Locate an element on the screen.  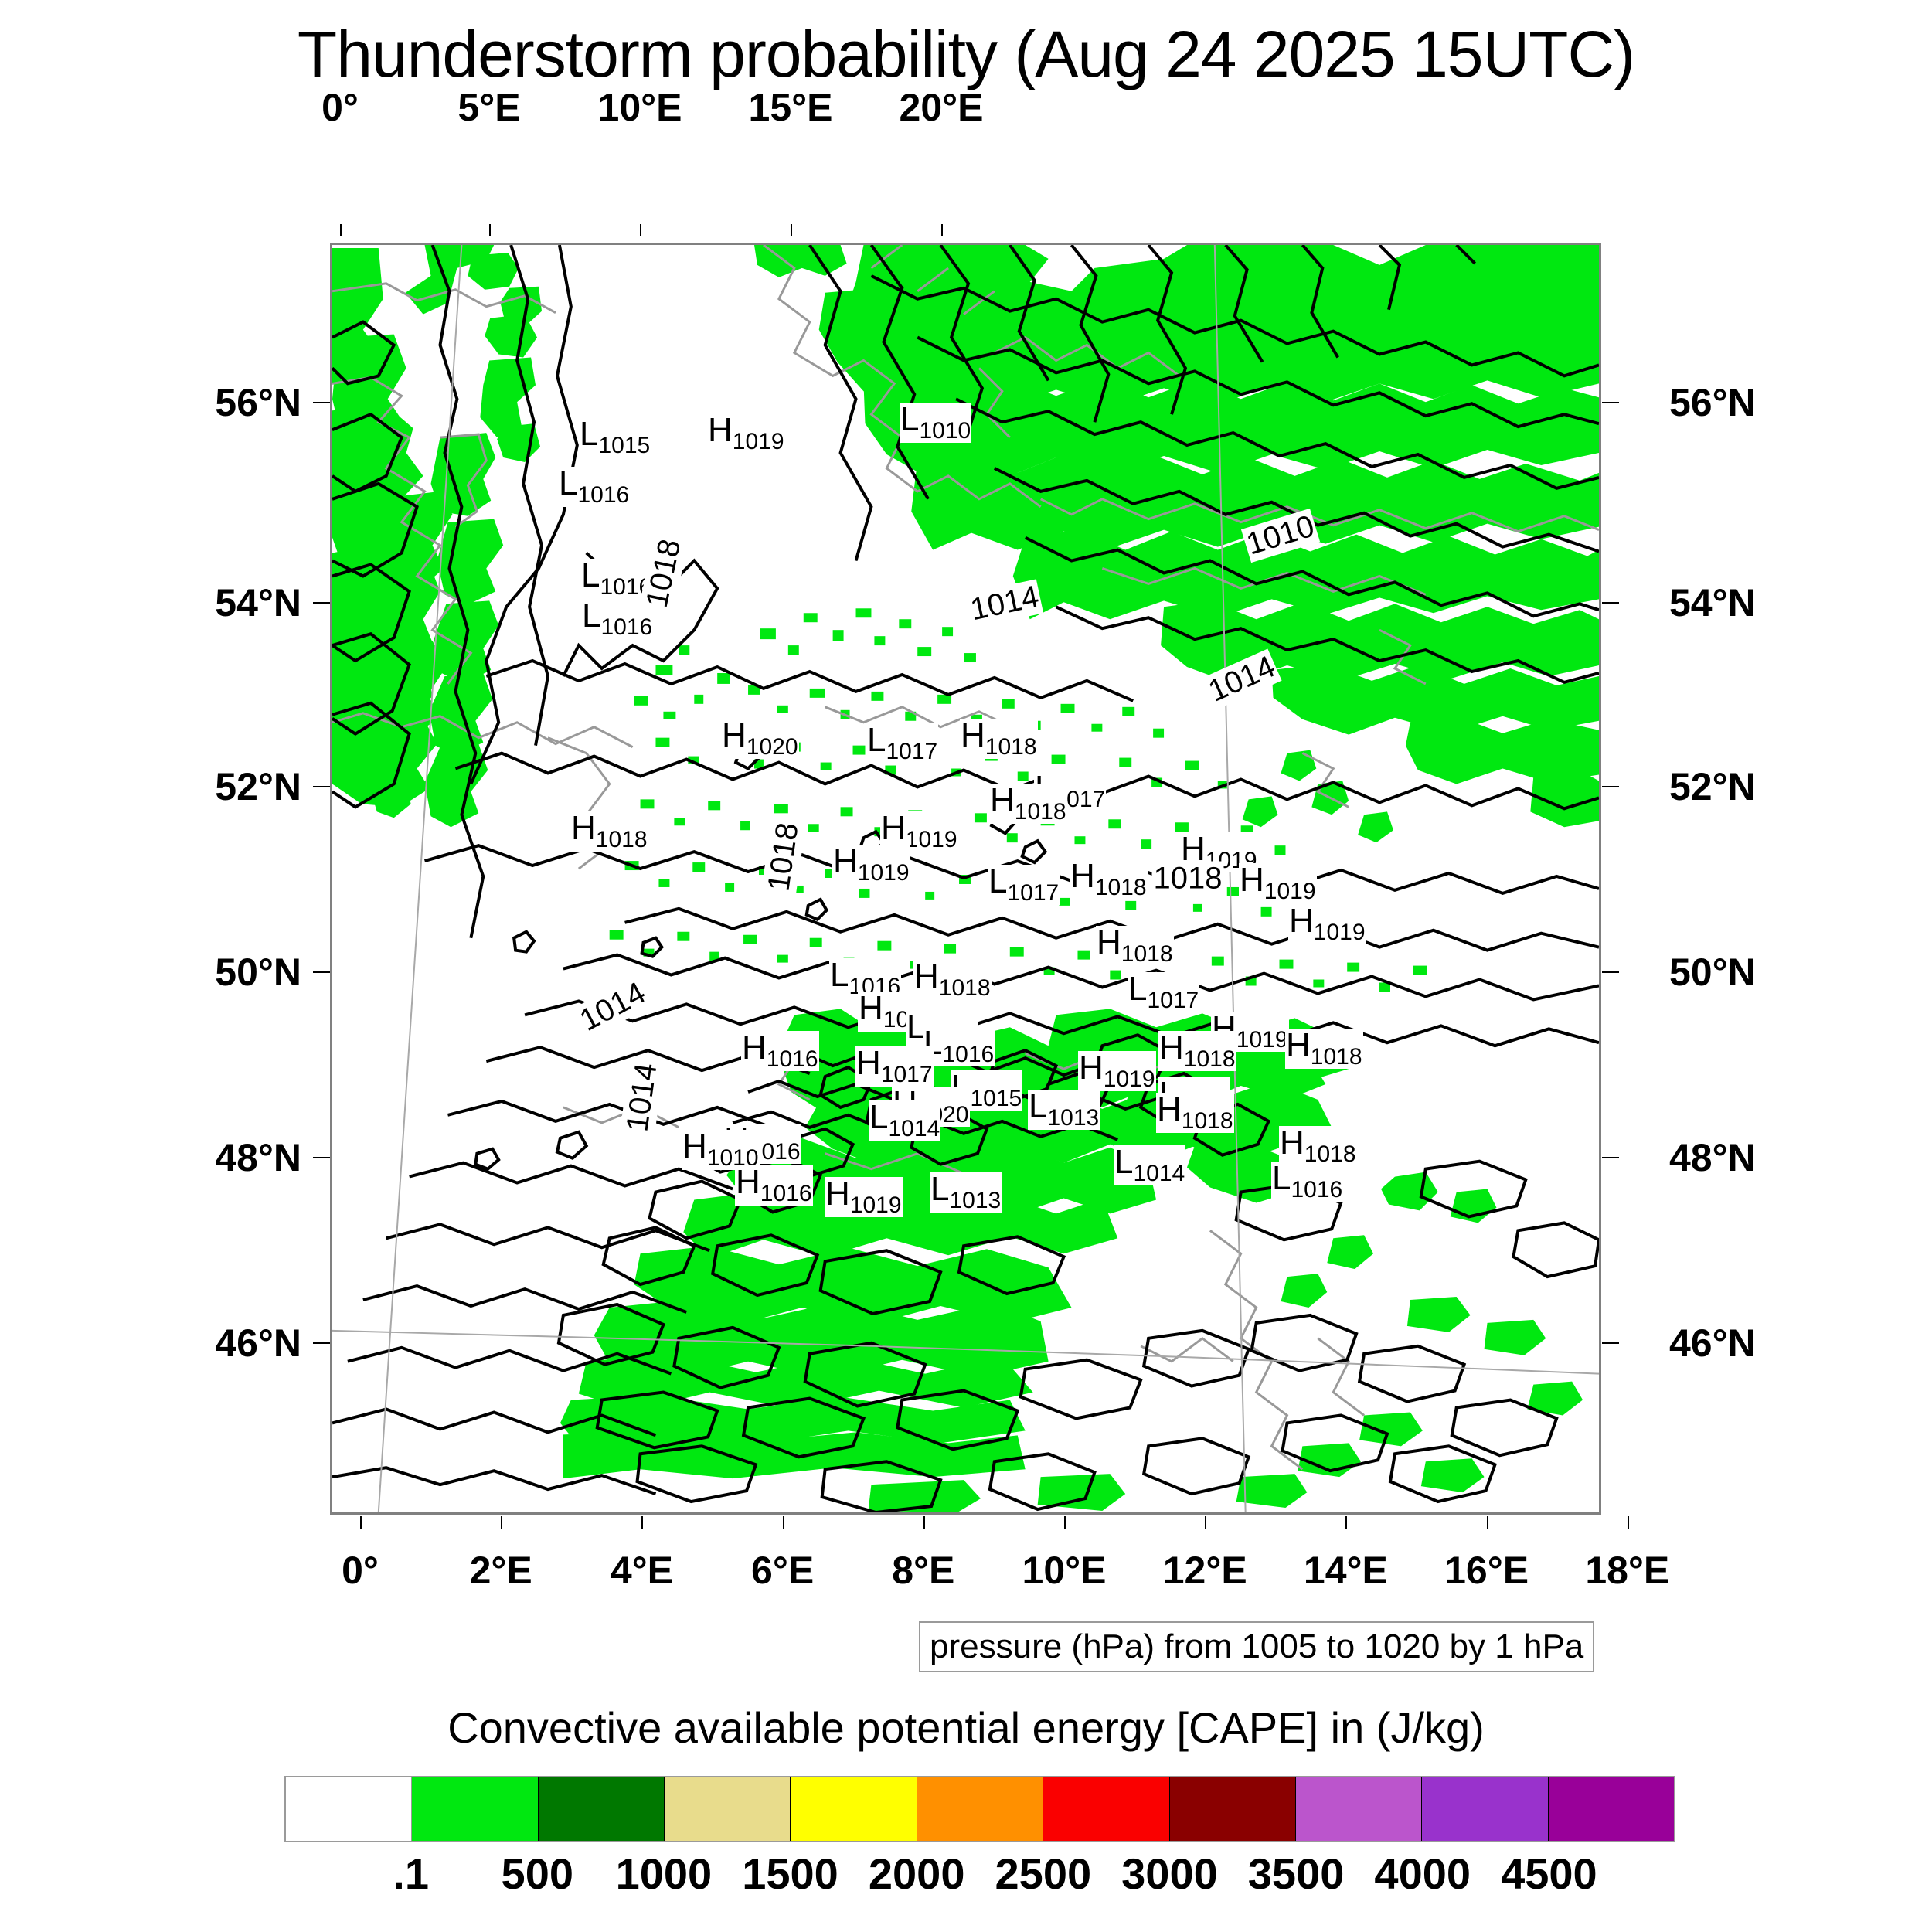
colorbar-tick-9: 4500 is located at coordinates (1549, 1873).